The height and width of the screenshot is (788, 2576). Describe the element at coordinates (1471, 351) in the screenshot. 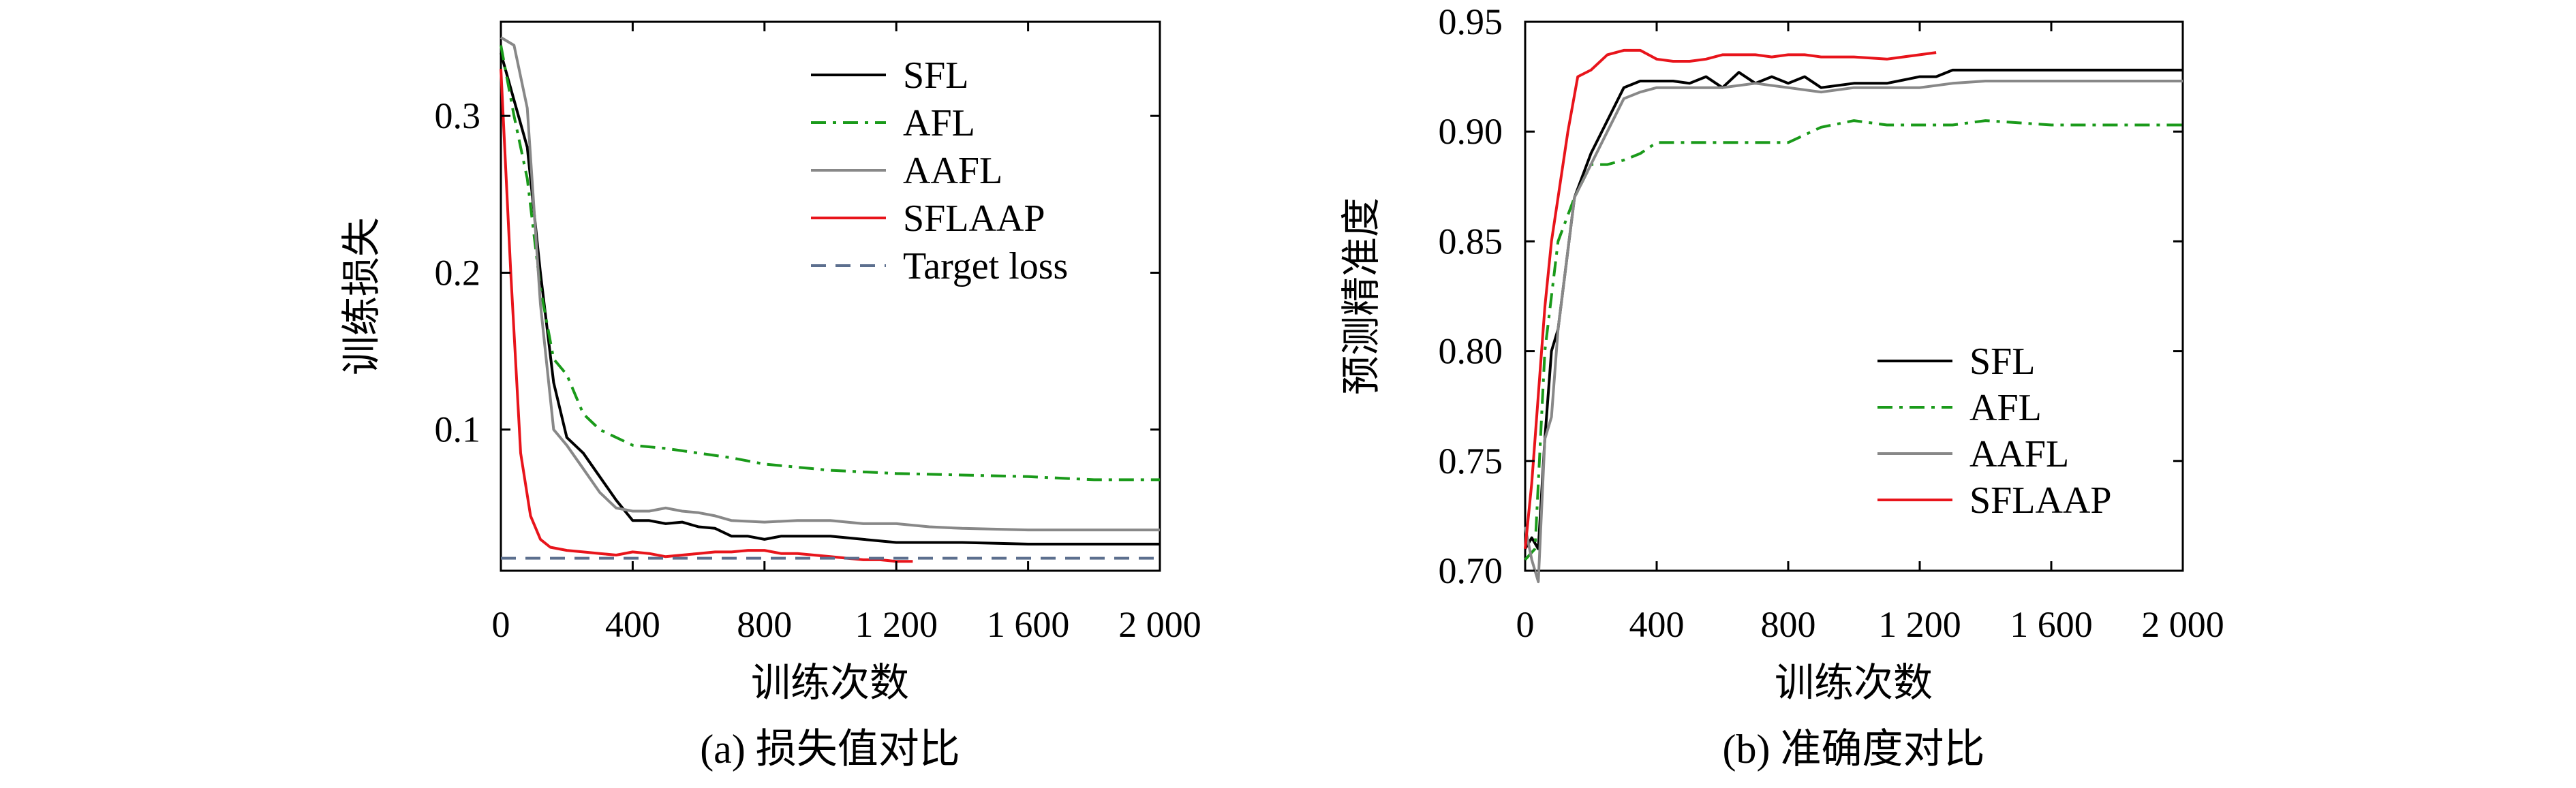

I see `accuracy-y-tick-label: 0.80` at that location.